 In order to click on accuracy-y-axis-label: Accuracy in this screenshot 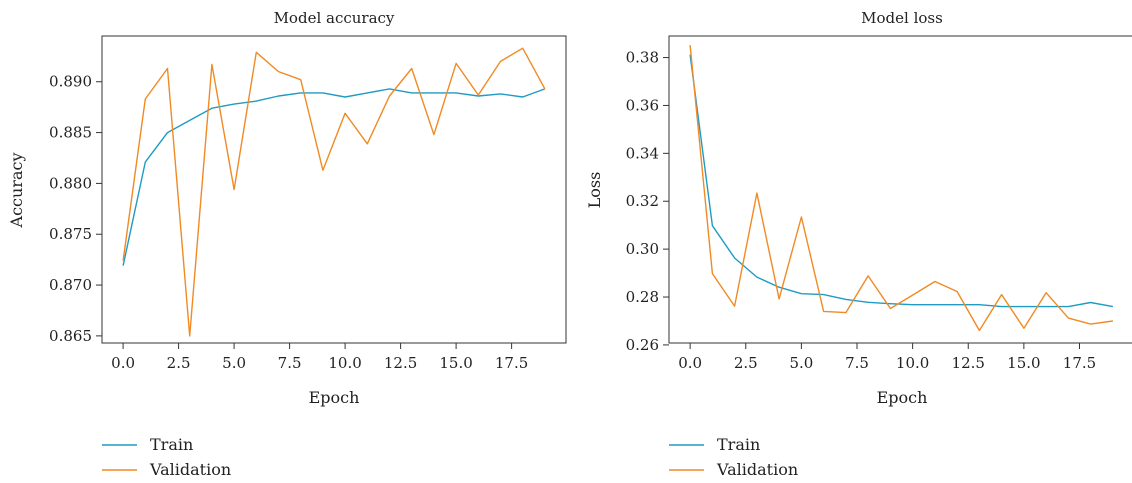, I will do `click(16, 191)`.